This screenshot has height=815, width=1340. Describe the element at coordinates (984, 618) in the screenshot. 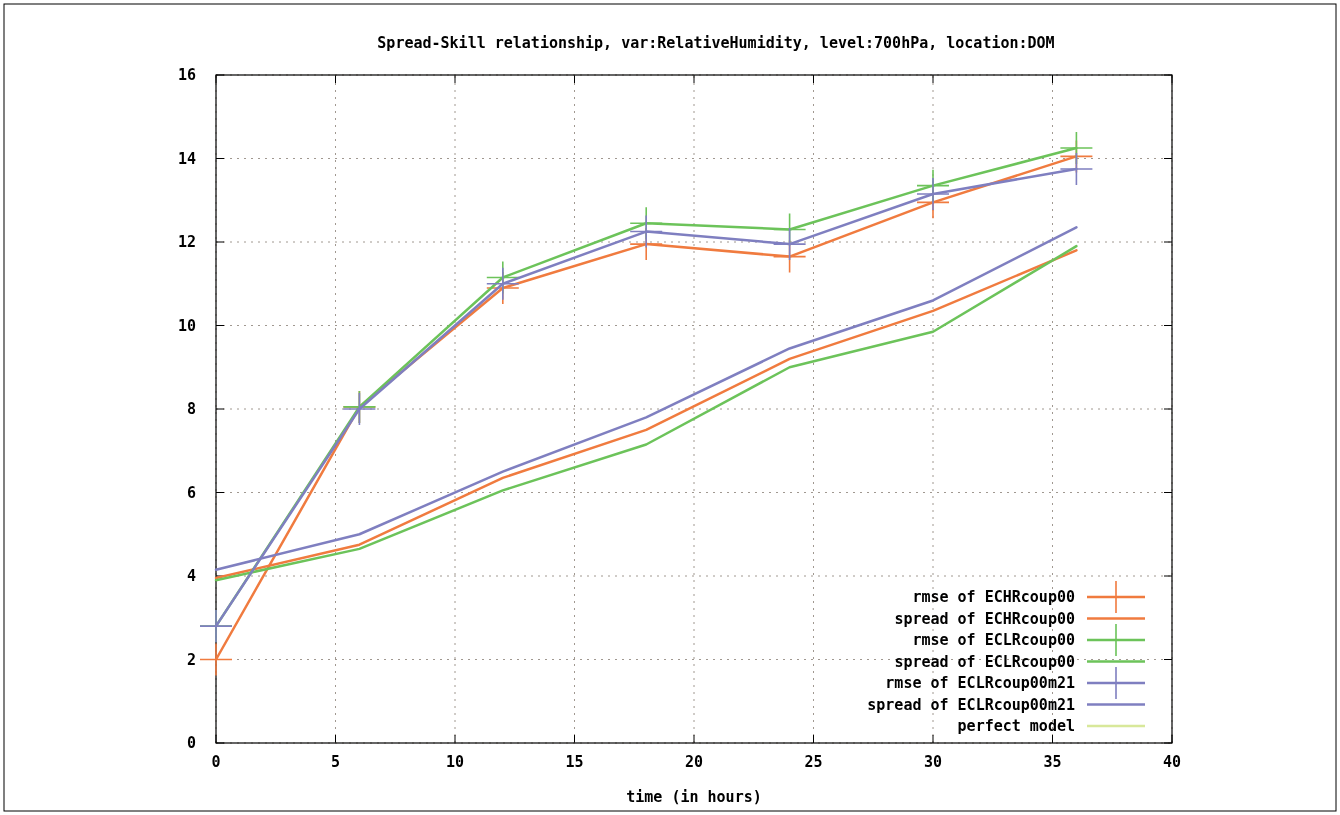

I see `legend-label: spread of ECHRcoup00` at that location.